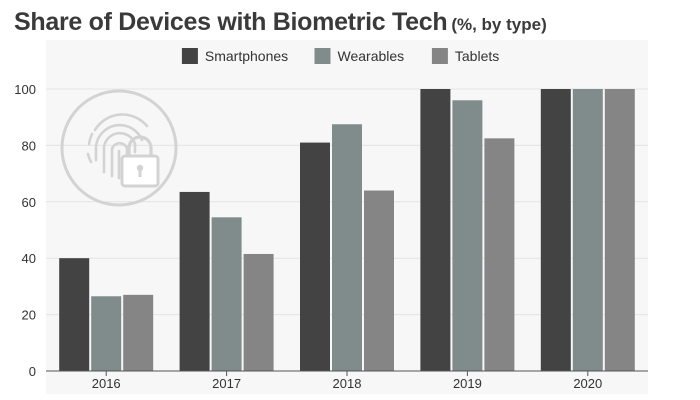 This screenshot has width=700, height=400. I want to click on legend-item: Smartphones, so click(234, 56).